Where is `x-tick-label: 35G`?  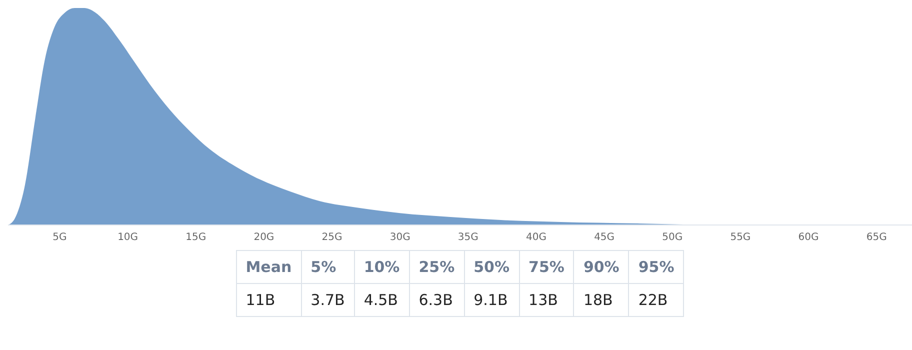 x-tick-label: 35G is located at coordinates (468, 238).